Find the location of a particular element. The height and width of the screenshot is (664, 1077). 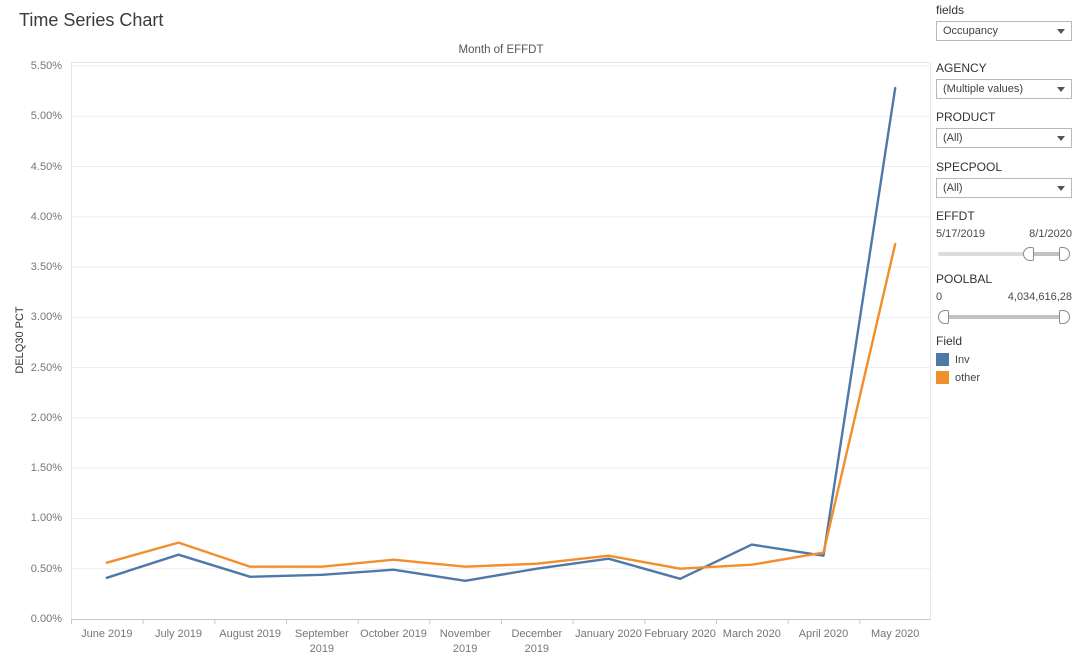

y-tick-label: 2.00% is located at coordinates (46, 417).